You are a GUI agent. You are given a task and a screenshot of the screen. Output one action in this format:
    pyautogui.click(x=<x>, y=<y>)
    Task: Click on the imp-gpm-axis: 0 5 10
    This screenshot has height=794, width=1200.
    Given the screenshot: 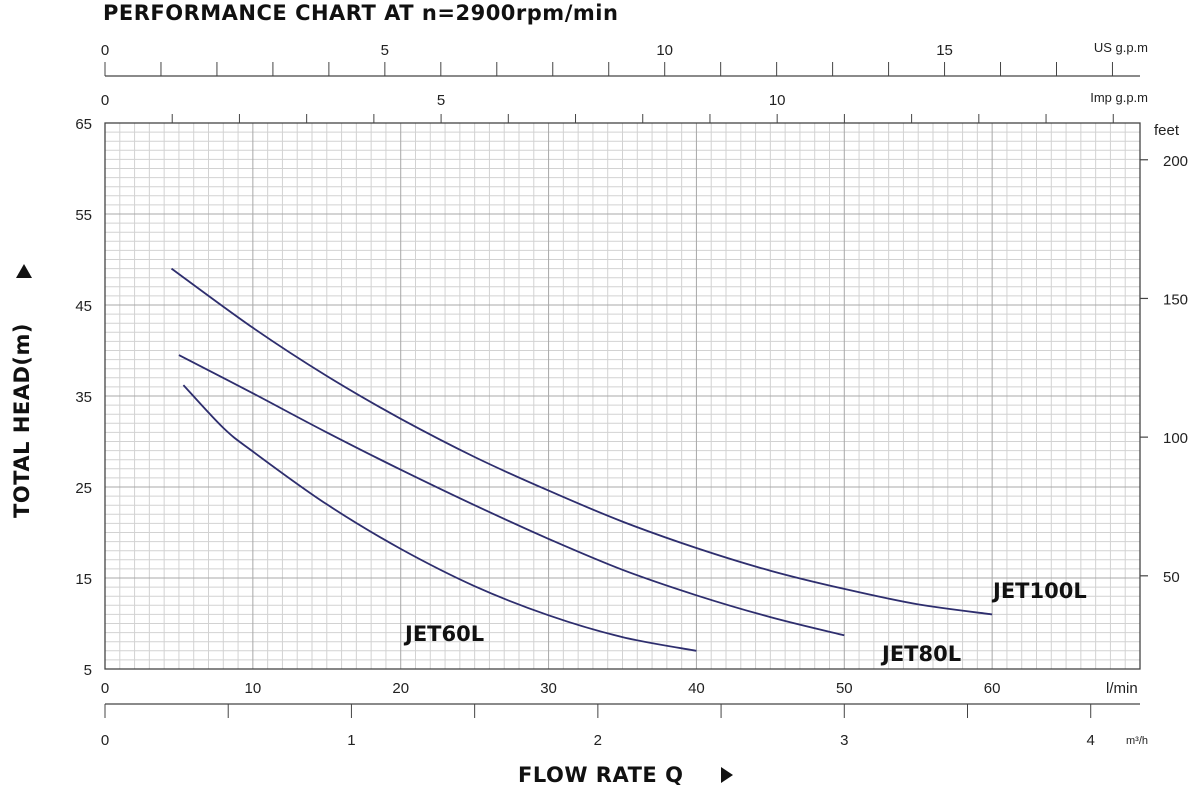 What is the action you would take?
    pyautogui.click(x=607, y=107)
    